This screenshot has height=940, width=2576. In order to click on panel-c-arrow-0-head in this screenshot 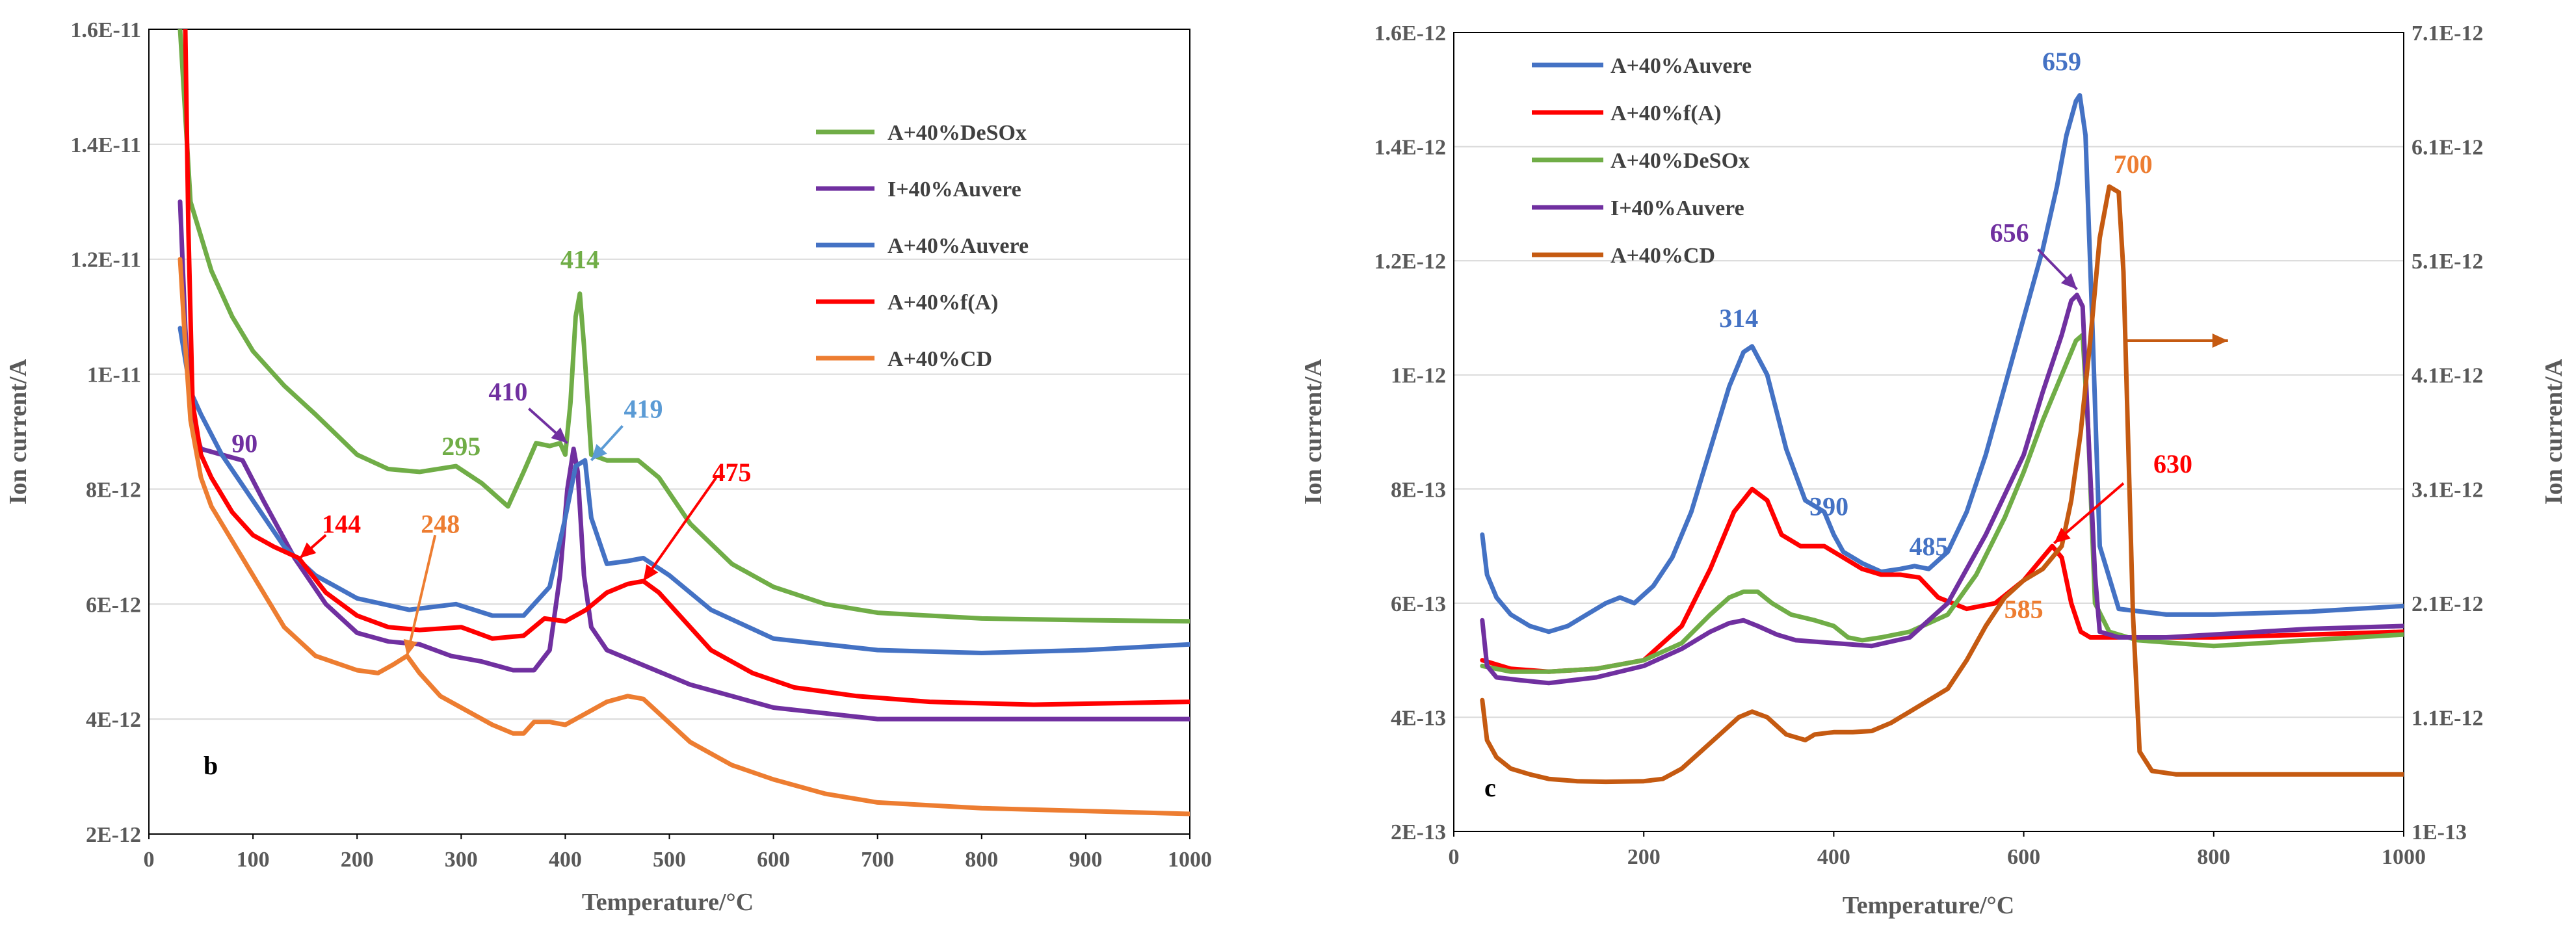, I will do `click(2068, 281)`.